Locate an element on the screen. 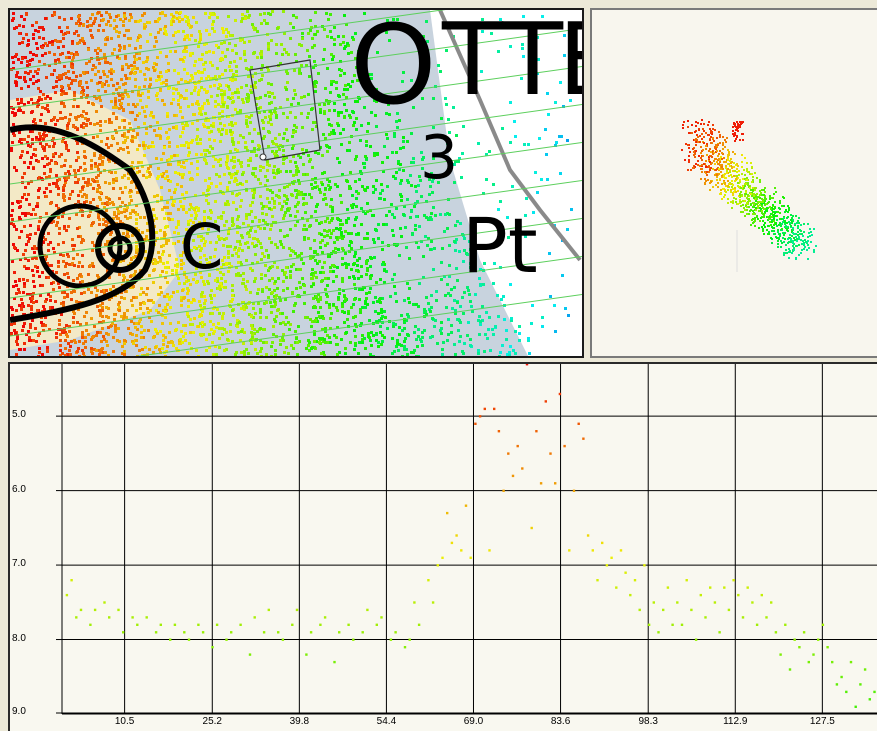  x-tick-label: 54.4 is located at coordinates (386, 721).